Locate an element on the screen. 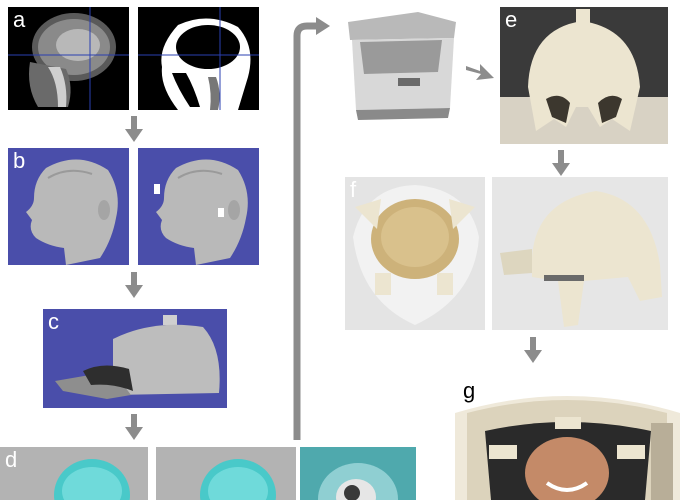 Image resolution: width=680 pixels, height=500 pixels. helmet-cad-icon is located at coordinates (137, 357).